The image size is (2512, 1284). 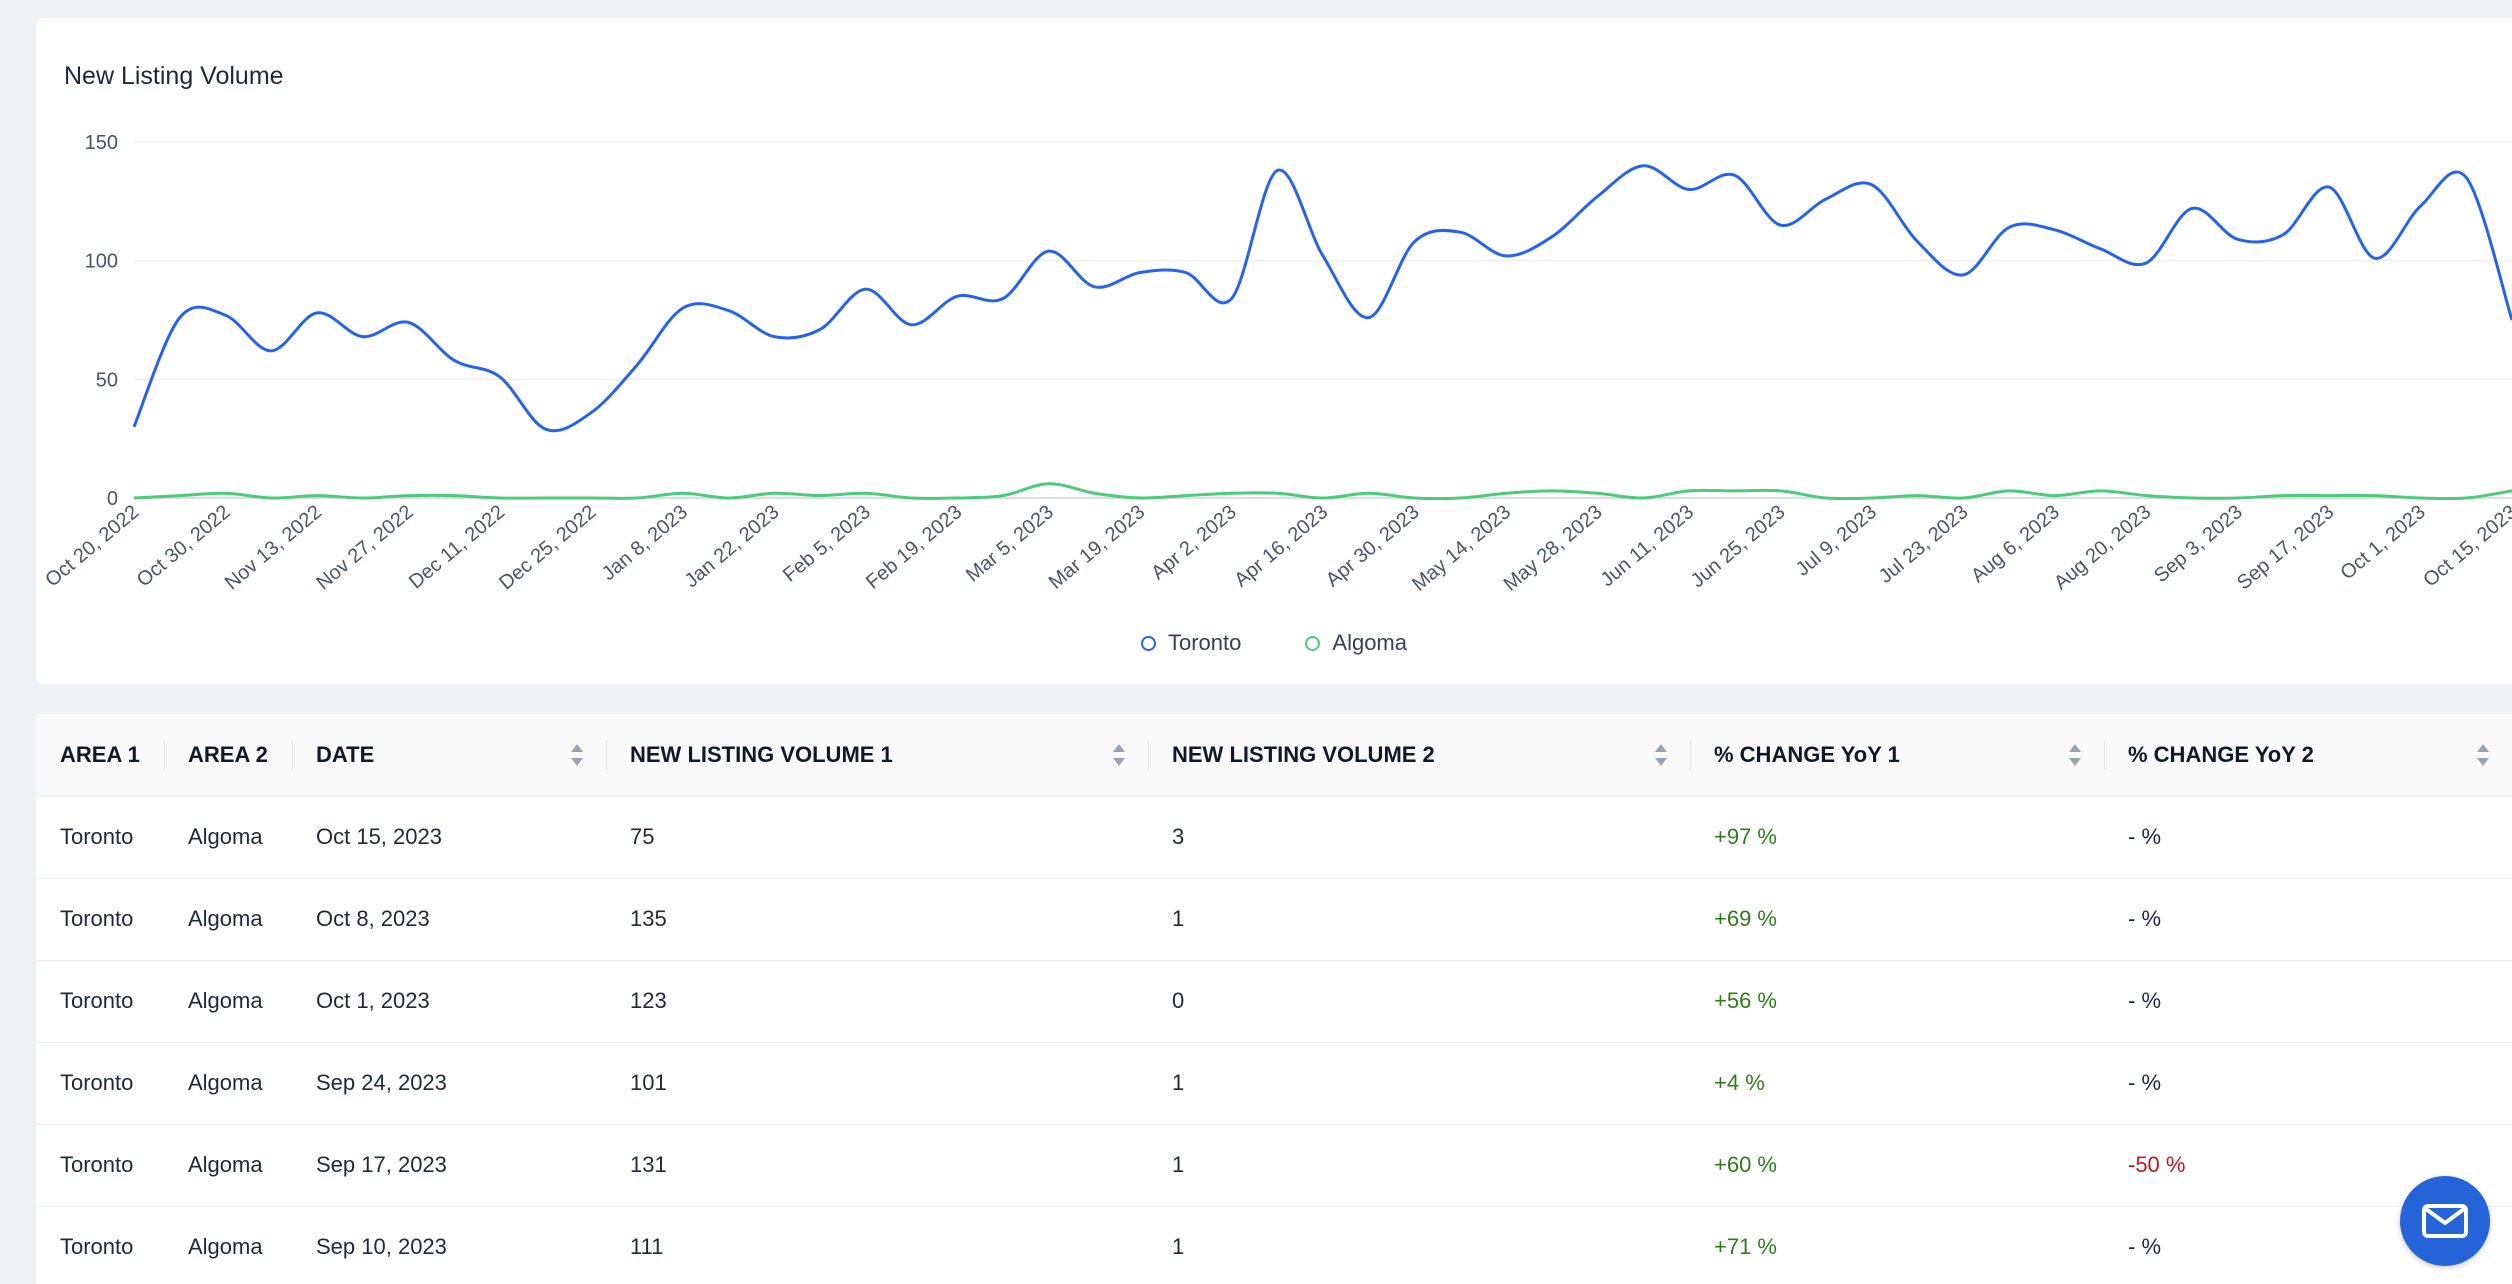 I want to click on column-header-new-listing-volume-2: NEW LISTING VOLUME 2, so click(x=1419, y=755).